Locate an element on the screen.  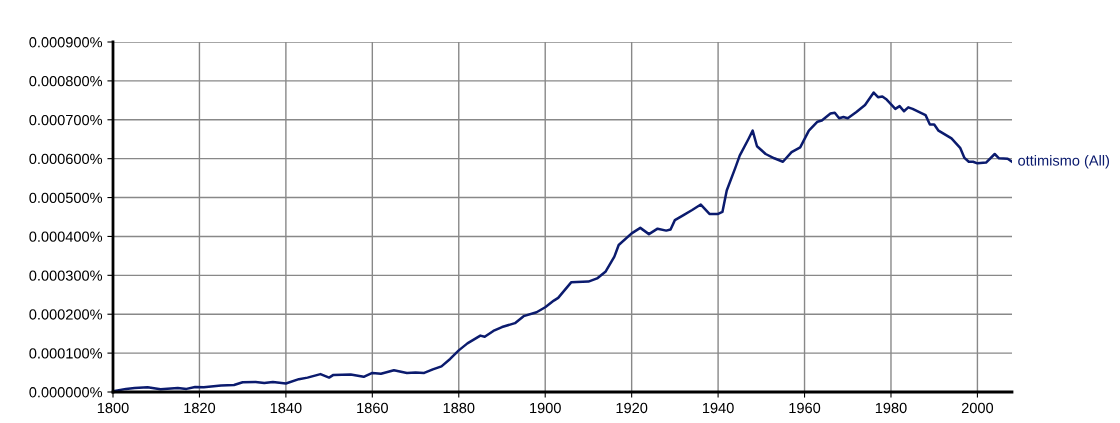
y-tick-label: 0.000000% is located at coordinates (66, 392).